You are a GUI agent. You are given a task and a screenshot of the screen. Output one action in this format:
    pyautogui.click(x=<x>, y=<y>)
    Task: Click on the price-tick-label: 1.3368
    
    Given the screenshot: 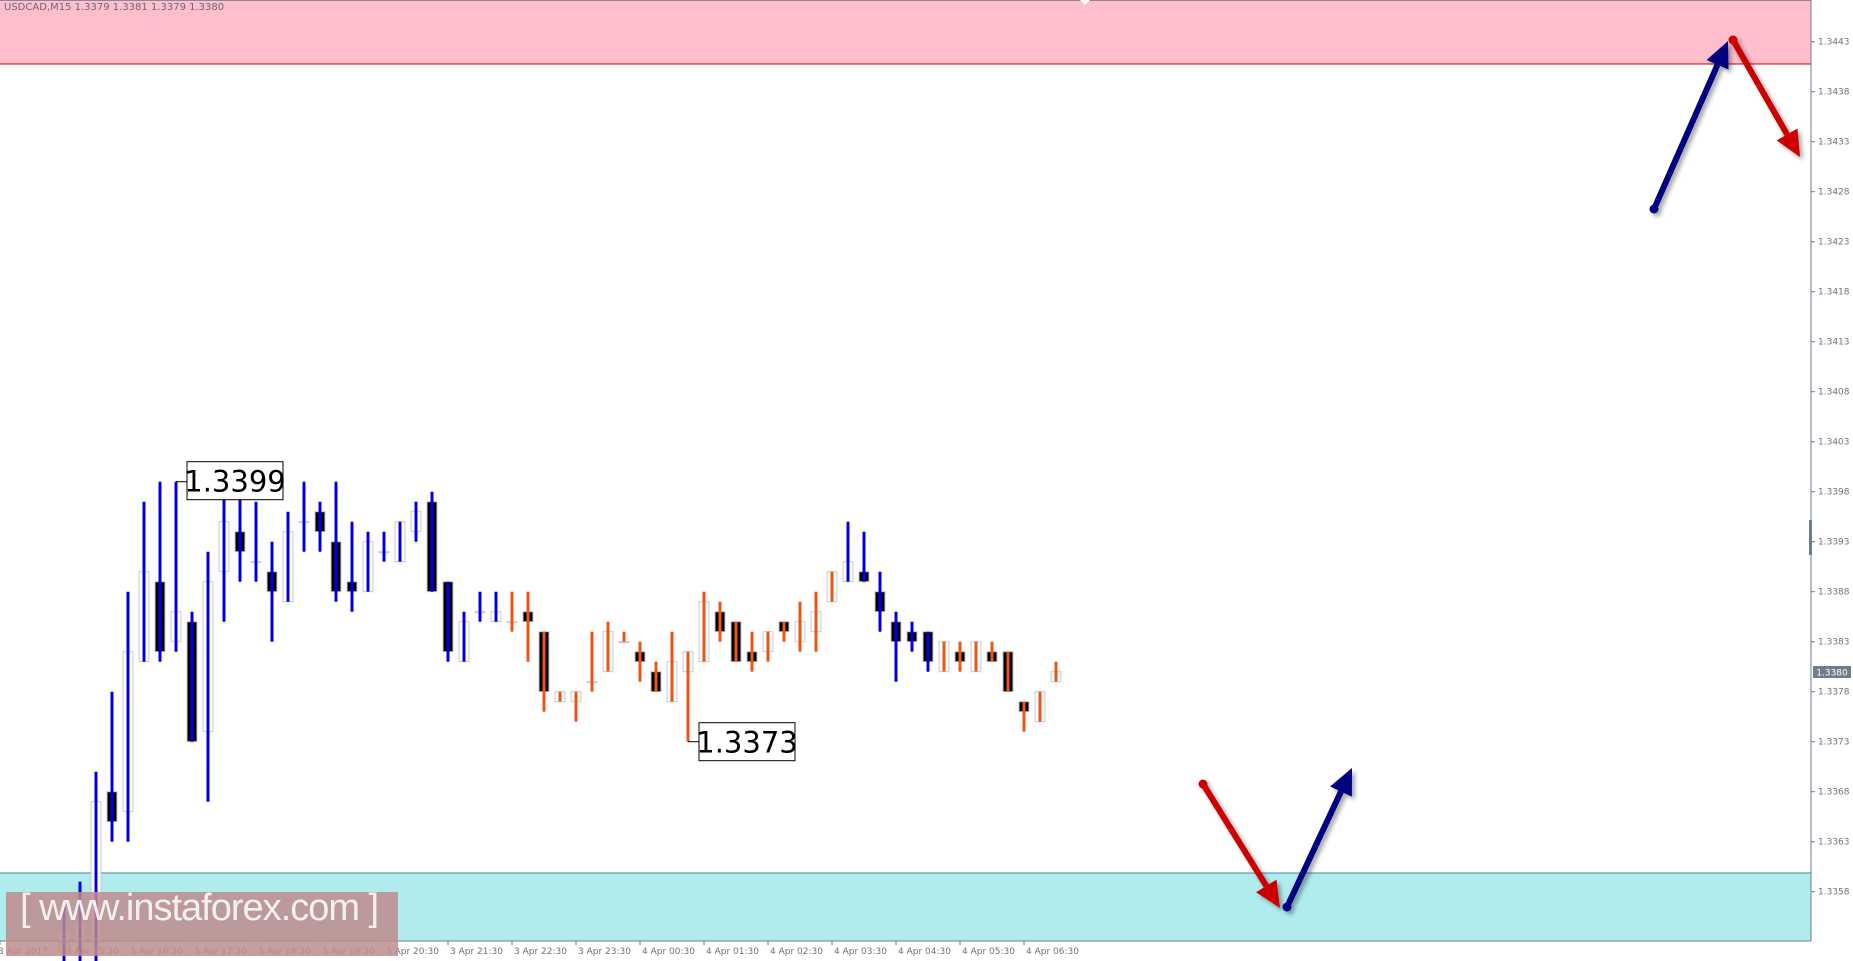 What is the action you would take?
    pyautogui.click(x=1834, y=793)
    